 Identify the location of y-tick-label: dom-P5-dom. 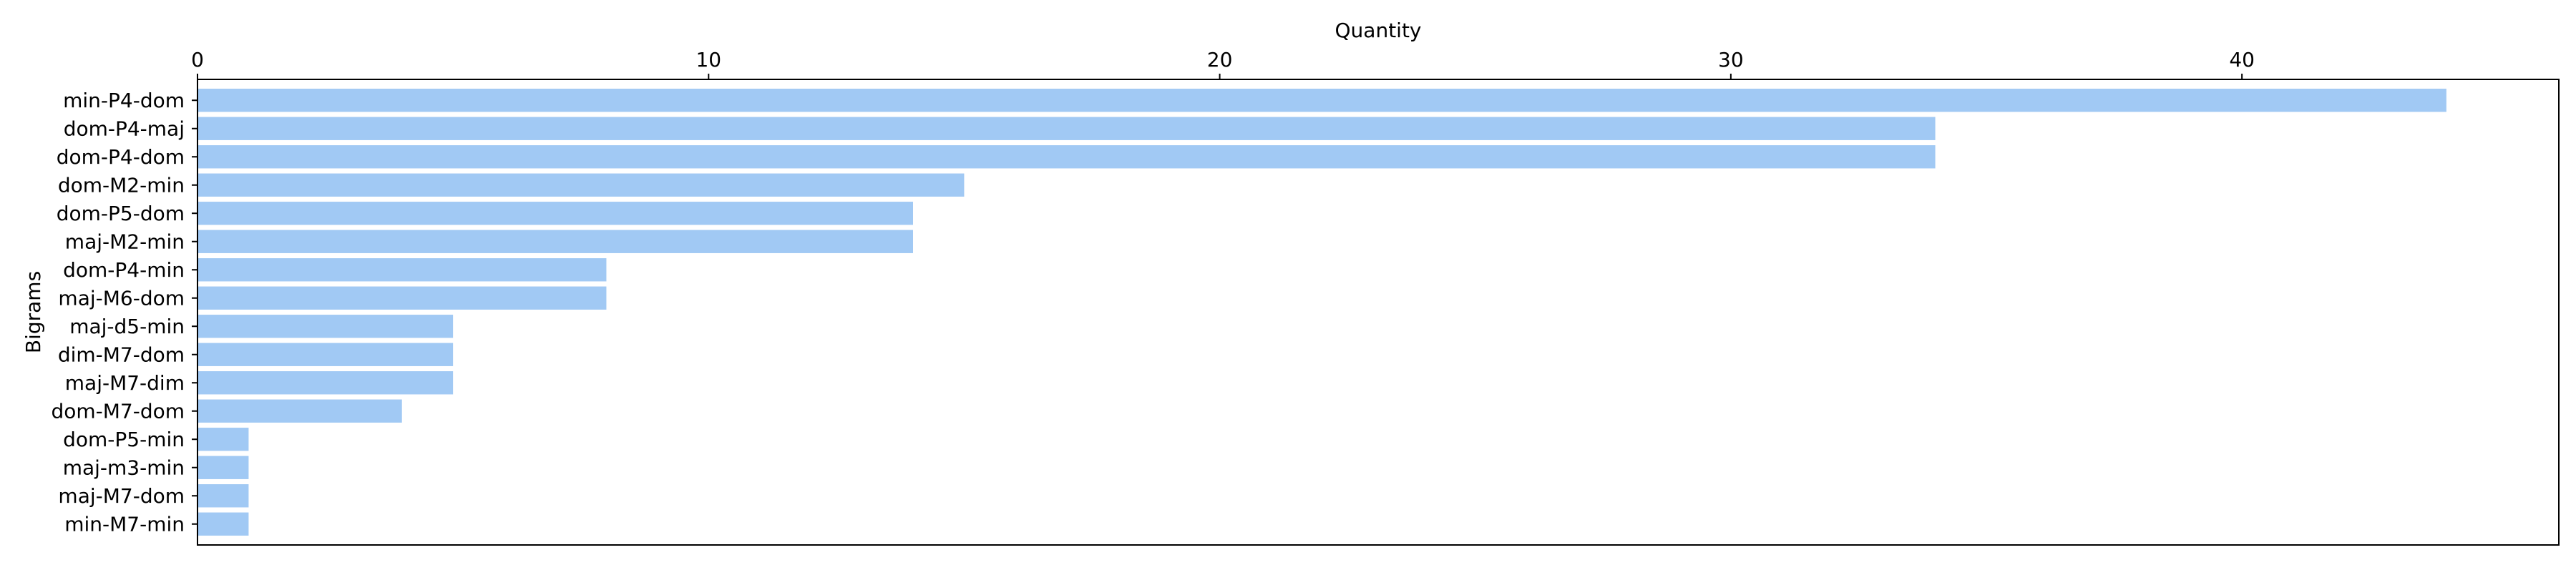
(121, 214).